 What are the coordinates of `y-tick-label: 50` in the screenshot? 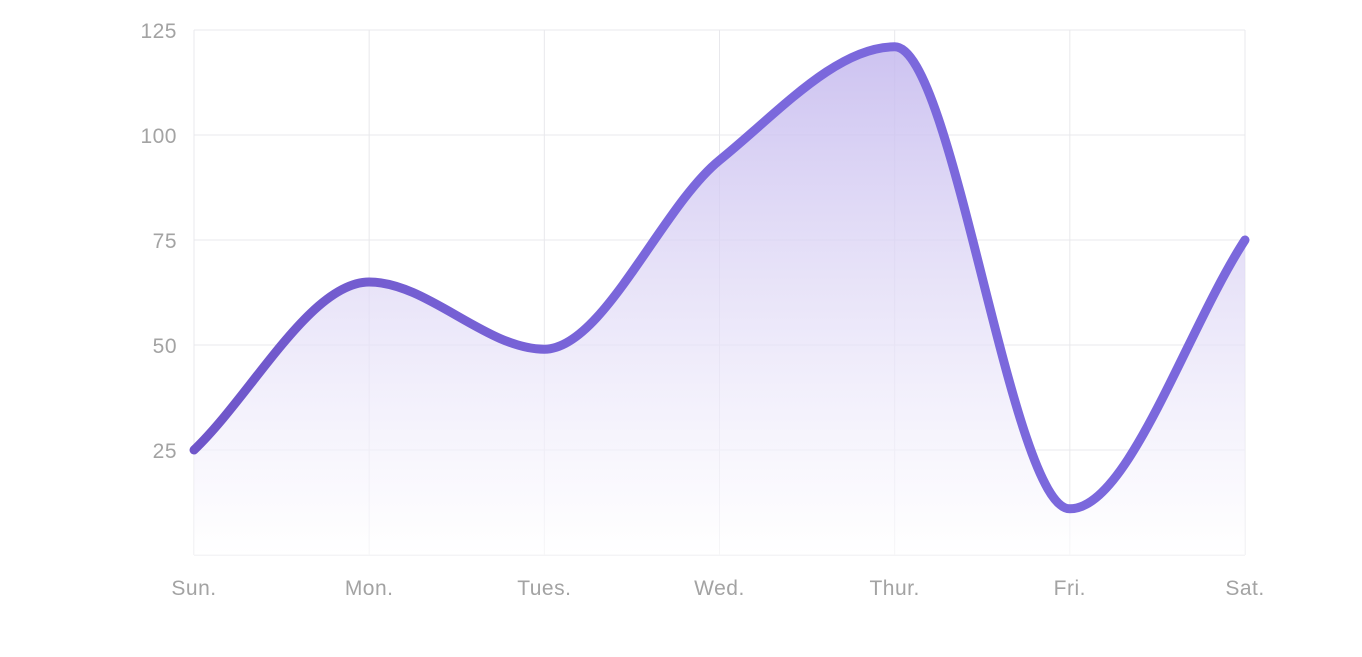 It's located at (165, 346).